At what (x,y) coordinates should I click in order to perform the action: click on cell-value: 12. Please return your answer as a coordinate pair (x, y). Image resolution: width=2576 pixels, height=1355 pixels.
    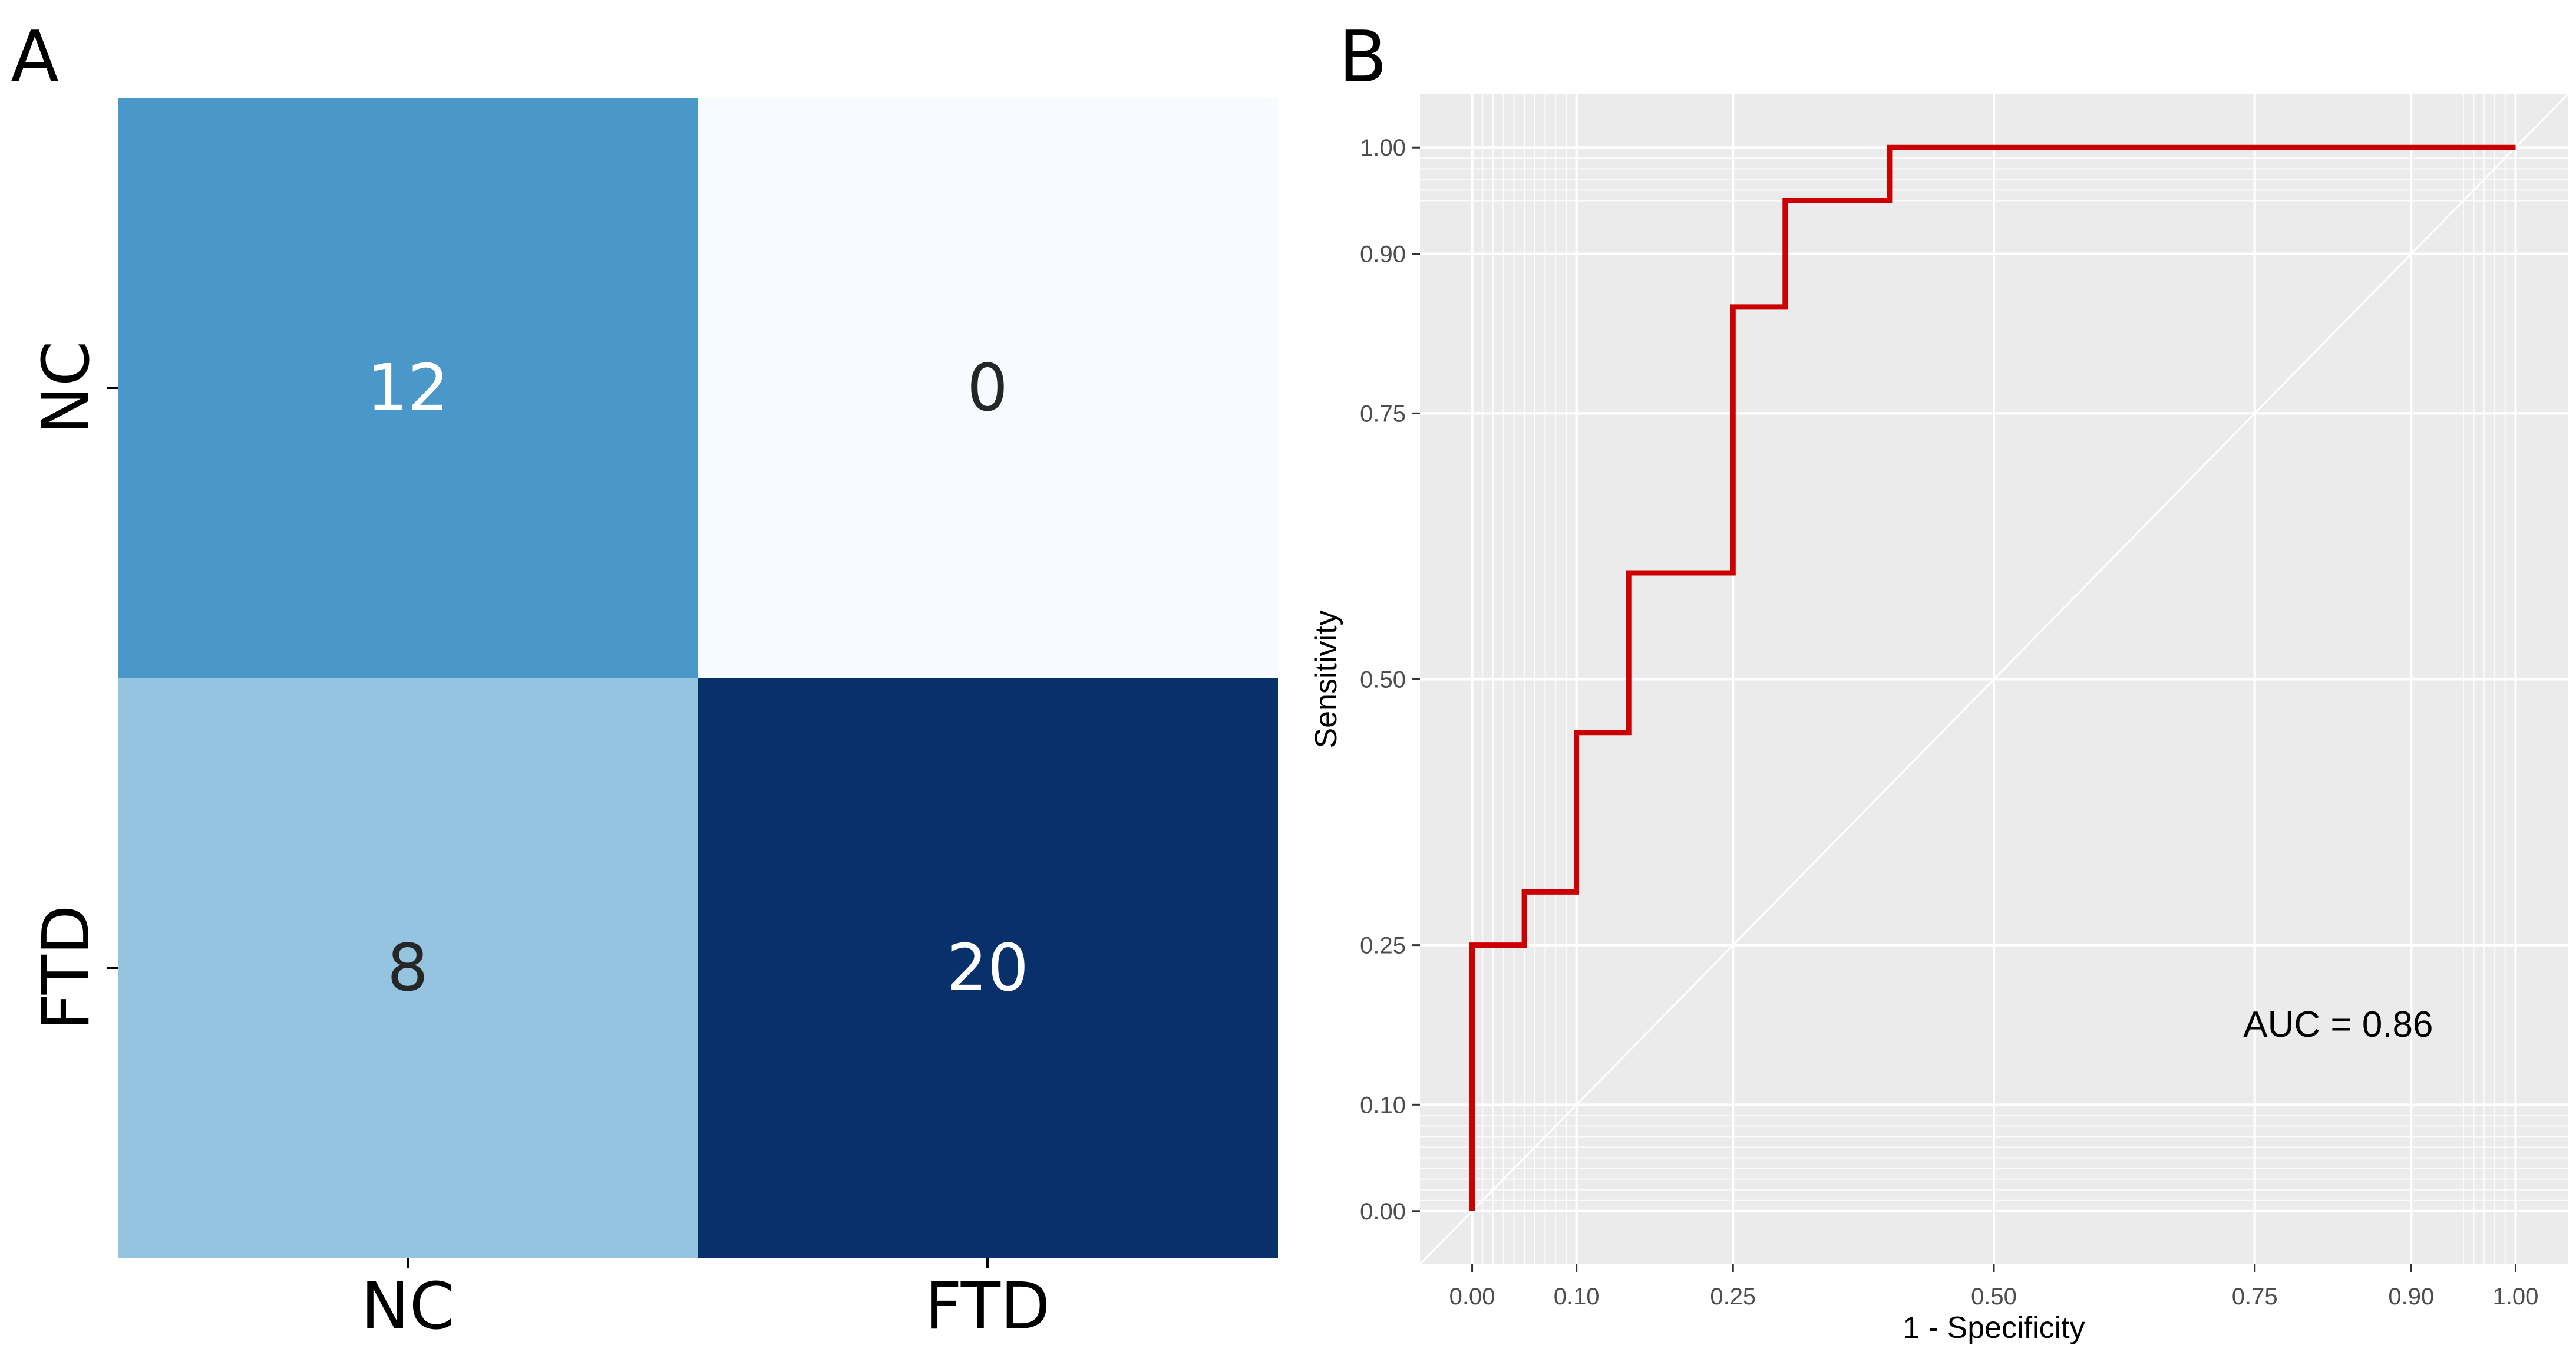
    Looking at the image, I should click on (408, 388).